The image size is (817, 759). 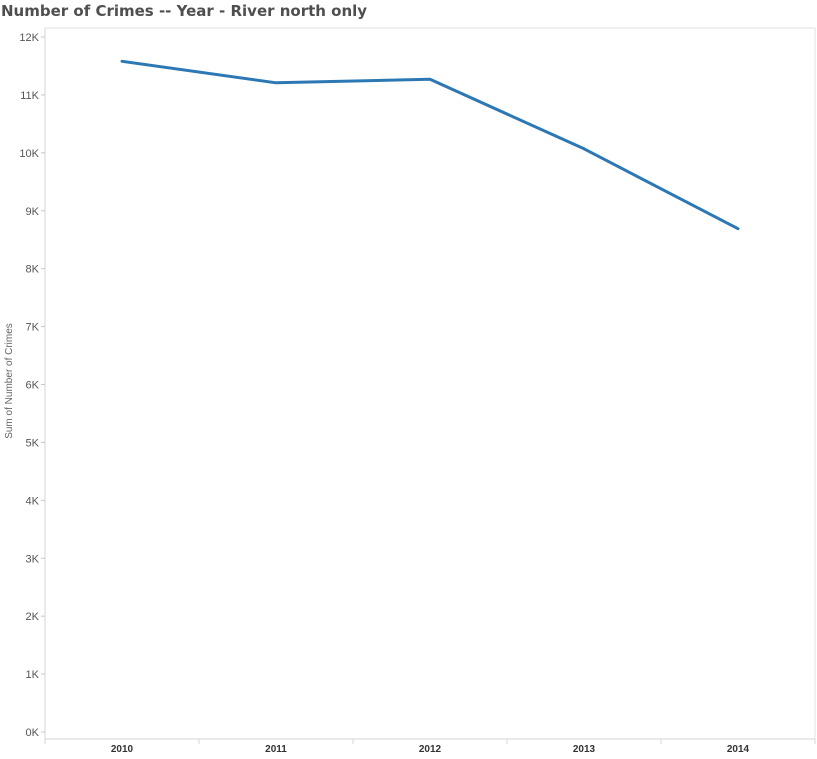 I want to click on y-tick-label: 2K, so click(x=33, y=617).